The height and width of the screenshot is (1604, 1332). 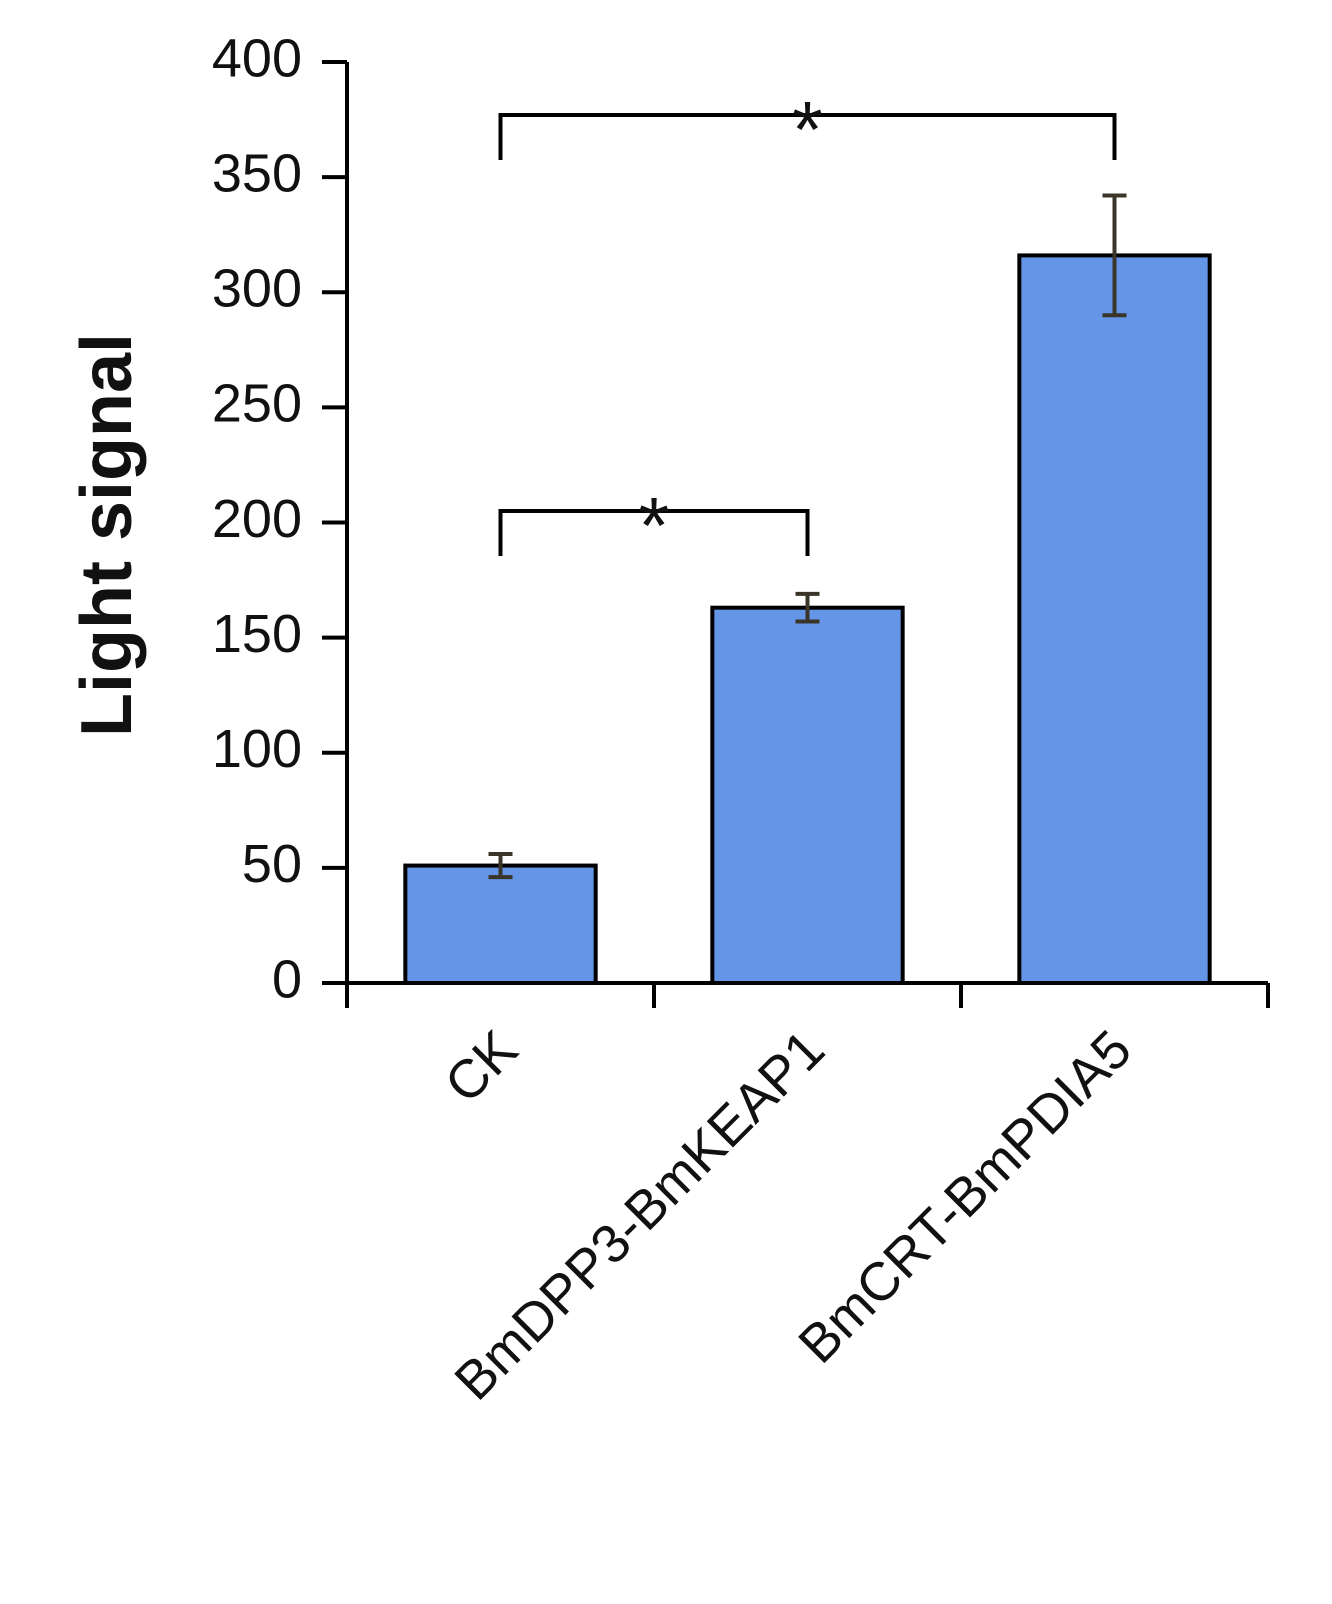 What do you see at coordinates (257, 519) in the screenshot?
I see `y-tick-label: 200` at bounding box center [257, 519].